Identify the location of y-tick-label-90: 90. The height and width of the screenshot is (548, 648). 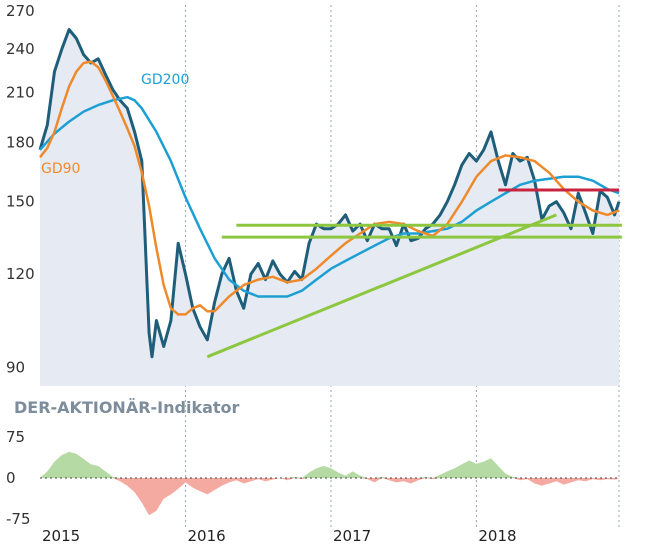
(15, 368).